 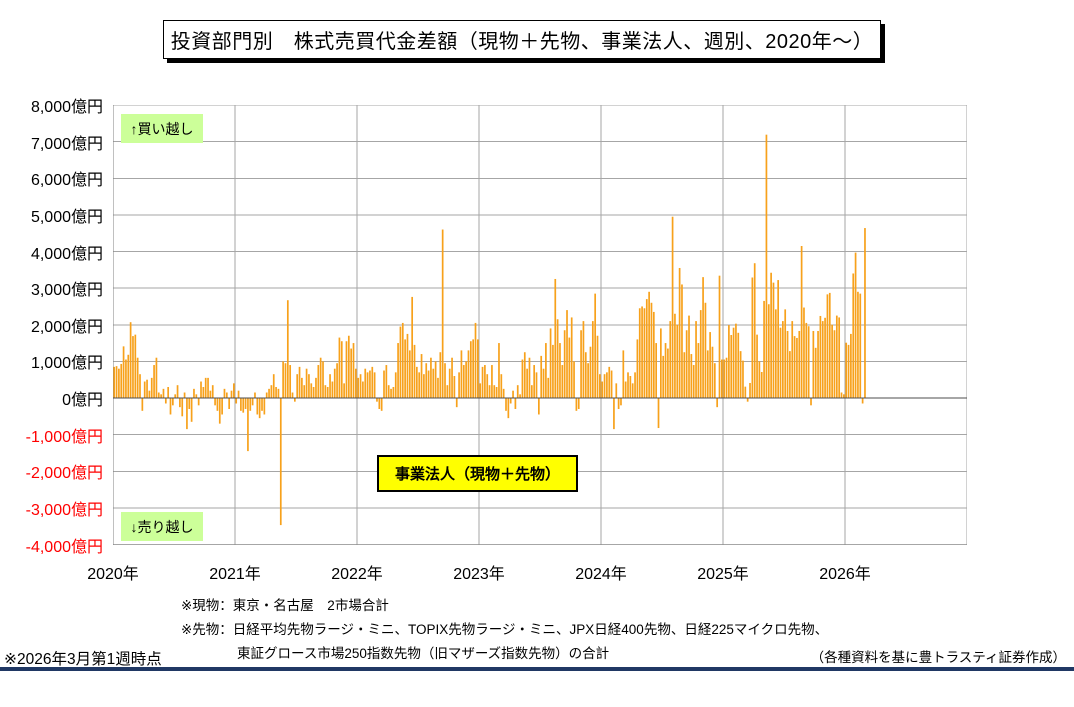 I want to click on series-label-text: 事業法人（現物＋先物）, so click(x=477, y=474).